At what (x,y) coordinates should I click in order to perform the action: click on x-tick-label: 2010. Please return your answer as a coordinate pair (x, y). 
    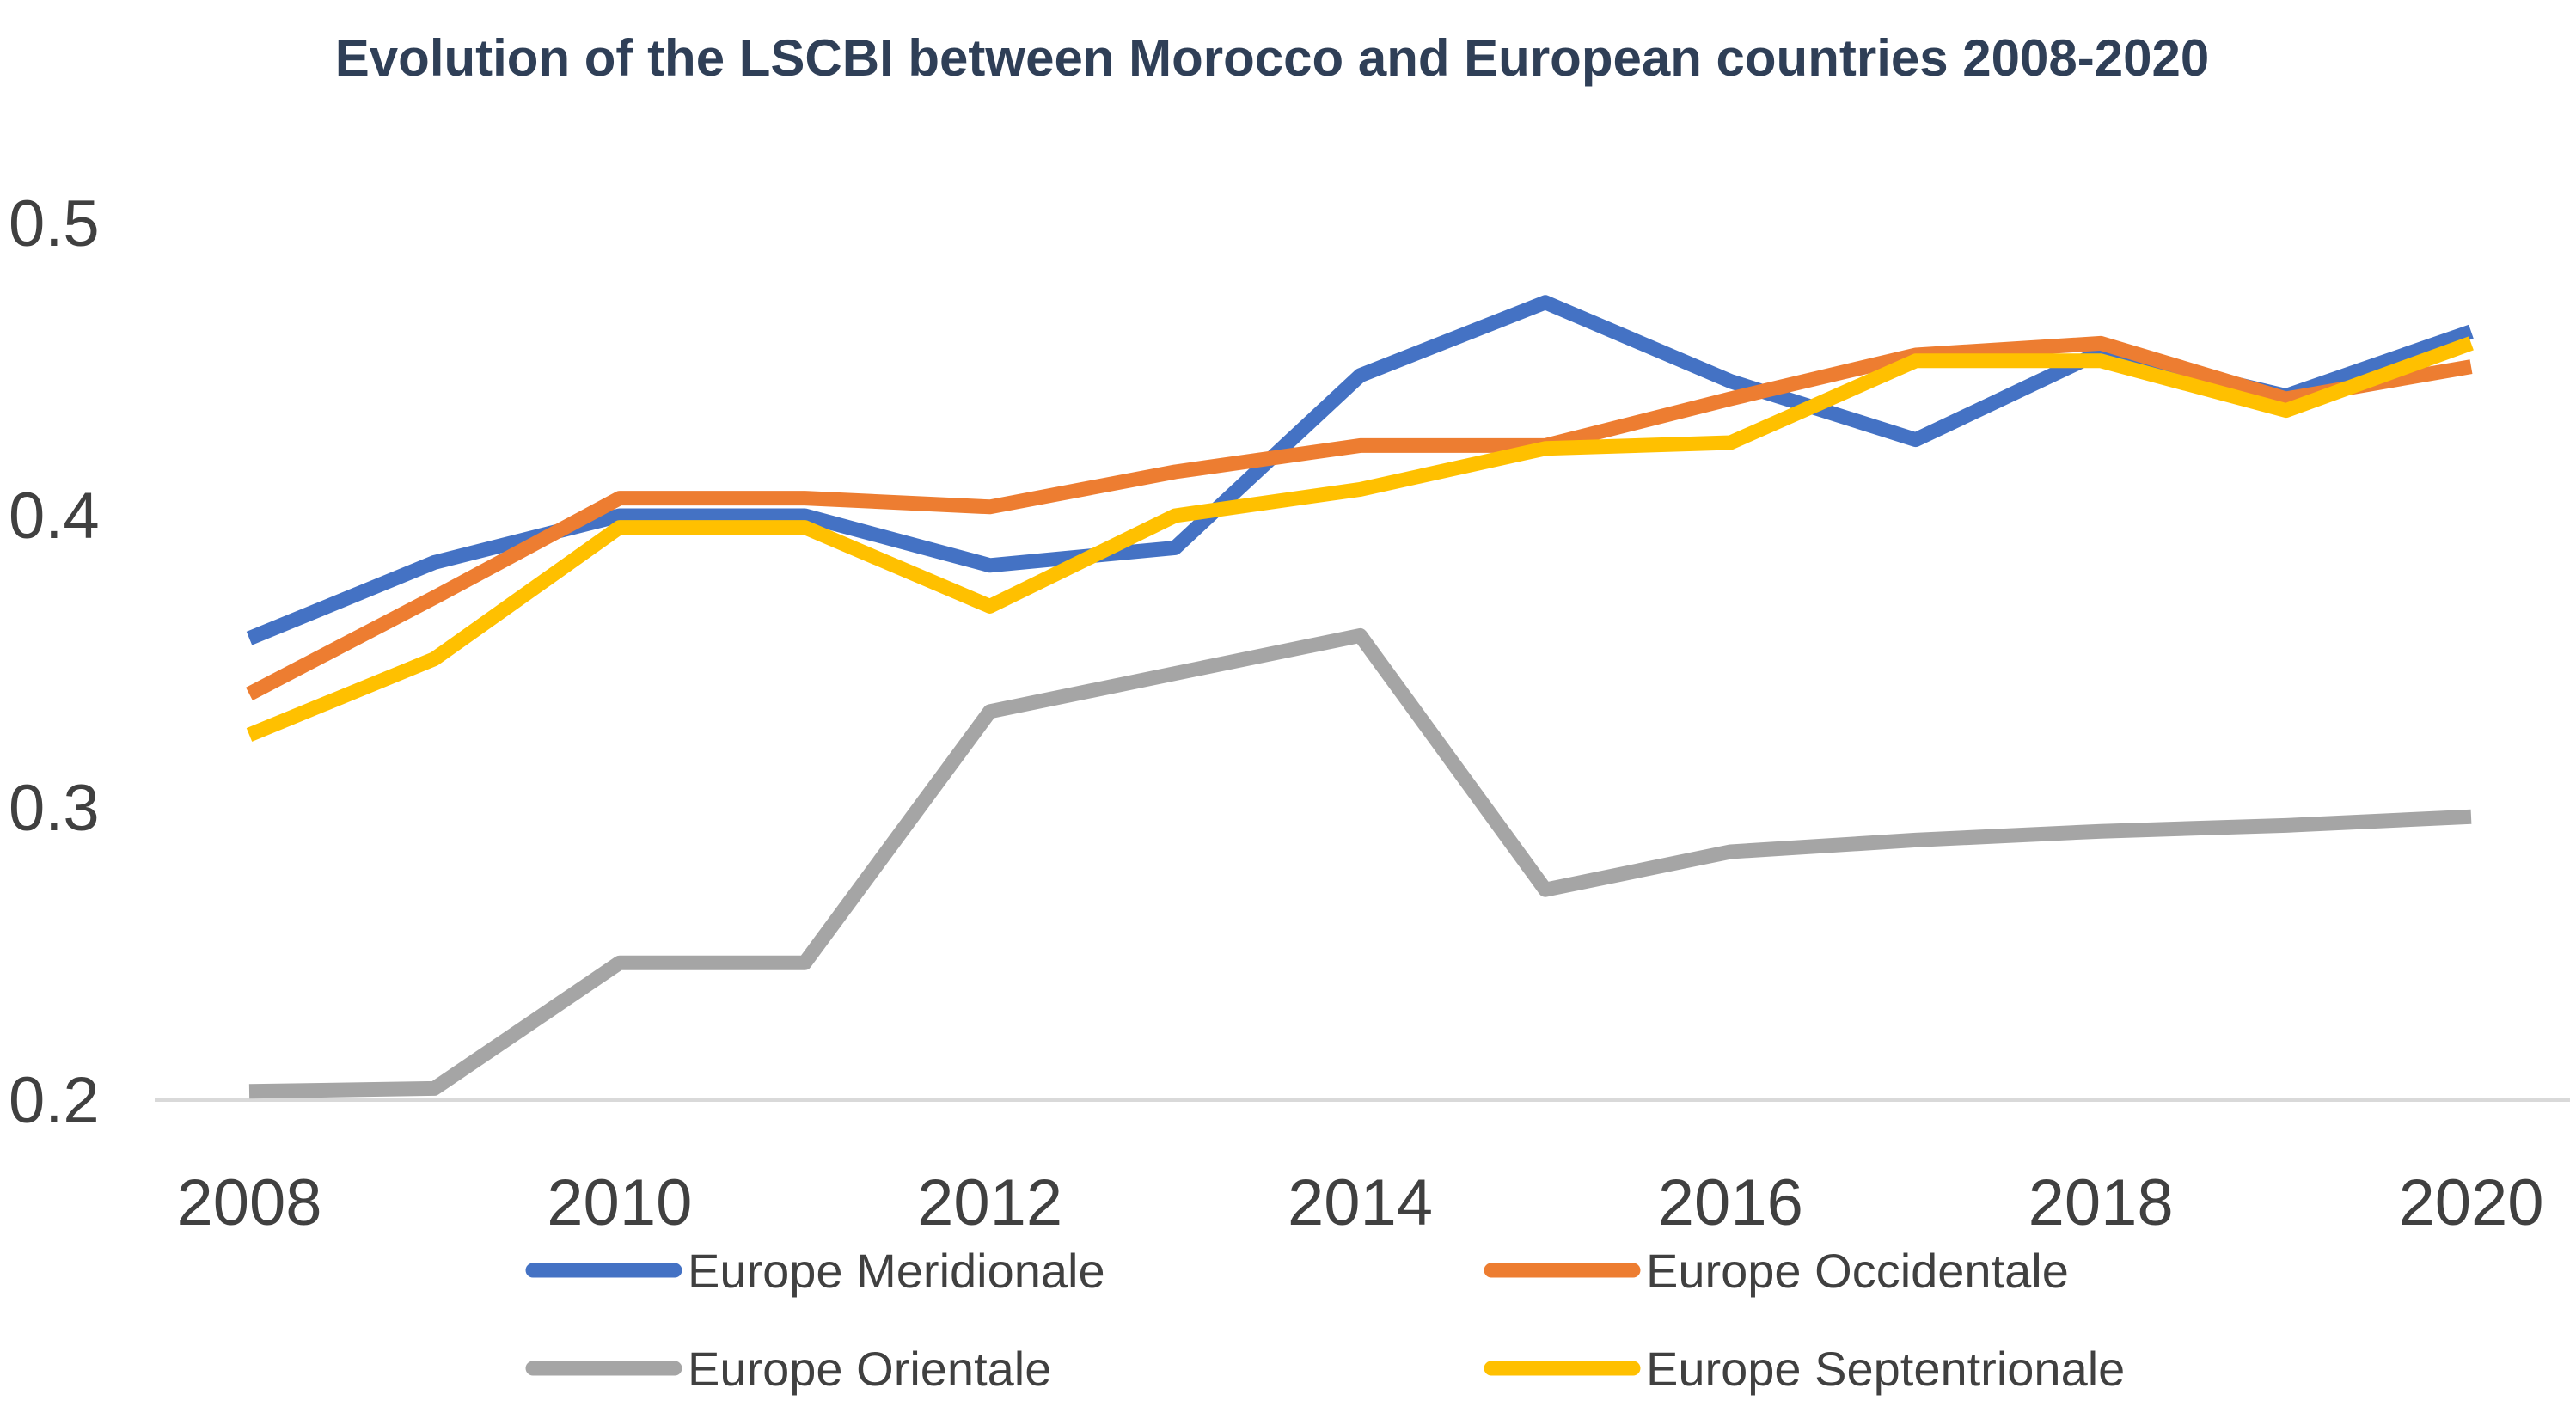
    Looking at the image, I should click on (619, 1202).